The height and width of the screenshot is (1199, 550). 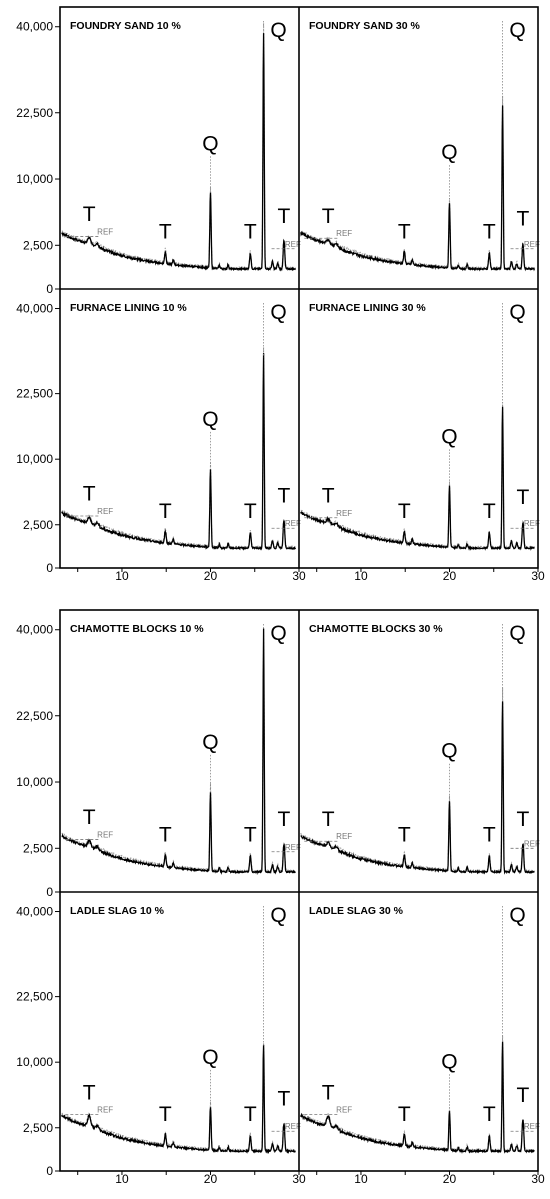 I want to click on panel-title: FURNACE LINING 30 %, so click(x=367, y=308).